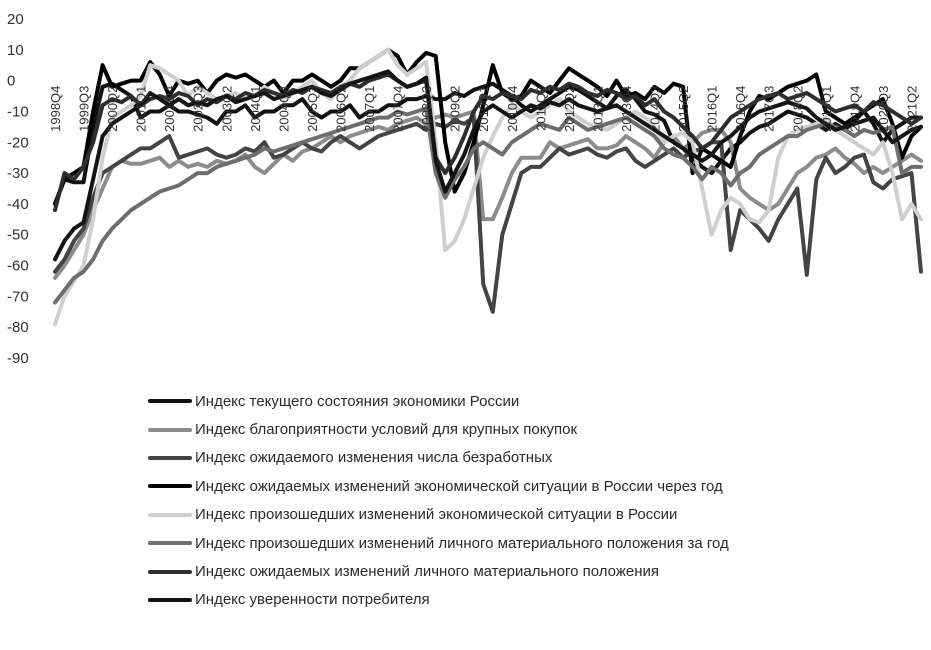 Image resolution: width=931 pixels, height=650 pixels. What do you see at coordinates (438, 600) in the screenshot?
I see `legend-item: Индекс уверенности потребителя` at bounding box center [438, 600].